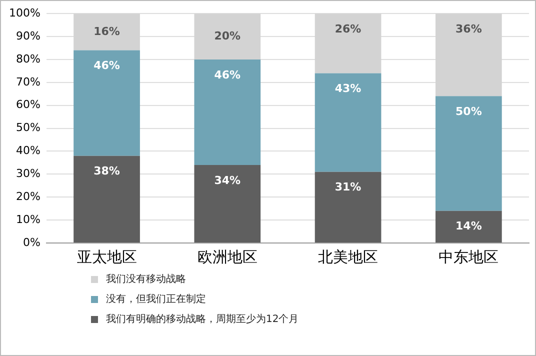  What do you see at coordinates (28, 196) in the screenshot?
I see `y-tick-label: 20%` at bounding box center [28, 196].